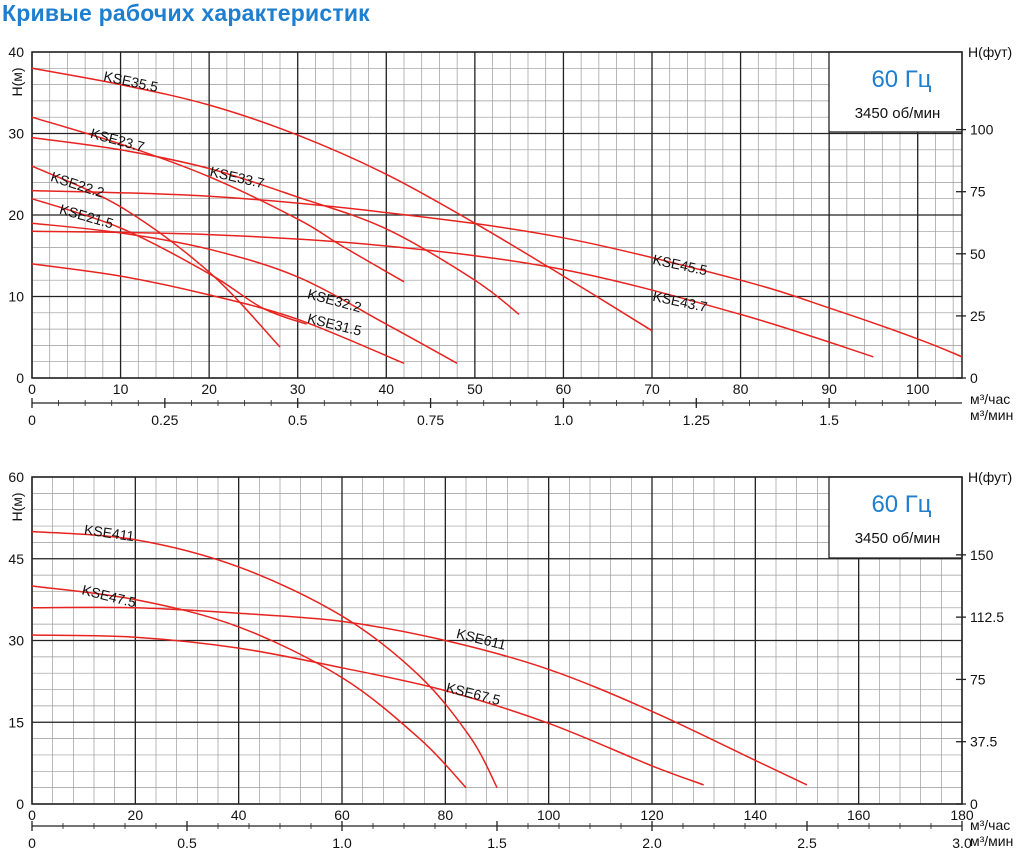  Describe the element at coordinates (652, 815) in the screenshot. I see `x-tick-label: 120` at that location.